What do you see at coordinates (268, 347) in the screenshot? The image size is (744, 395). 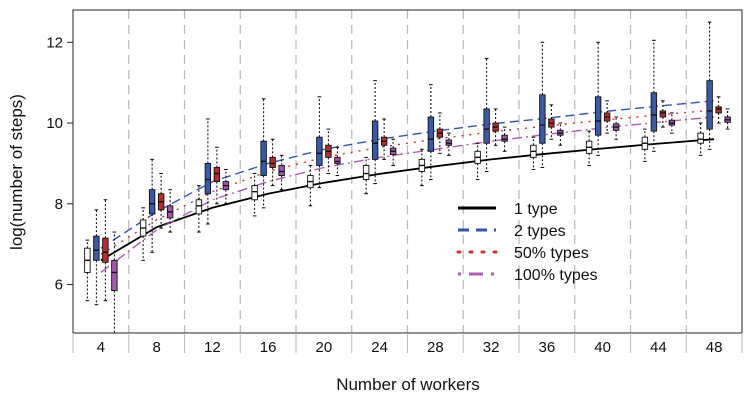 I see `x-tick-label: 16` at bounding box center [268, 347].